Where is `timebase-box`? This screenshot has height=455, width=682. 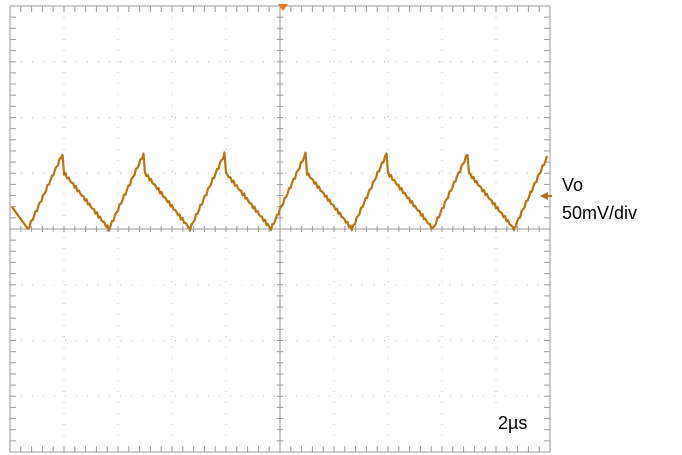
timebase-box is located at coordinates (518, 421).